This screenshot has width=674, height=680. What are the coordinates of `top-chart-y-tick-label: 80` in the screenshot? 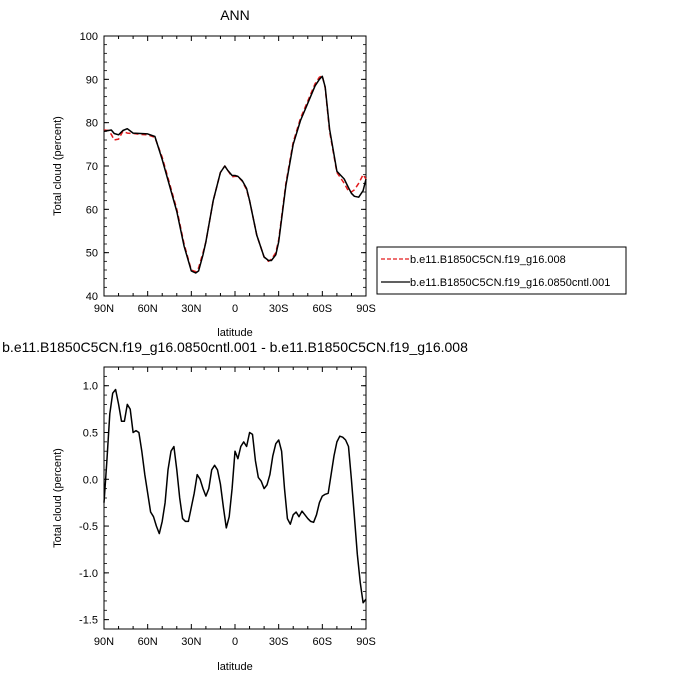 It's located at (92, 124).